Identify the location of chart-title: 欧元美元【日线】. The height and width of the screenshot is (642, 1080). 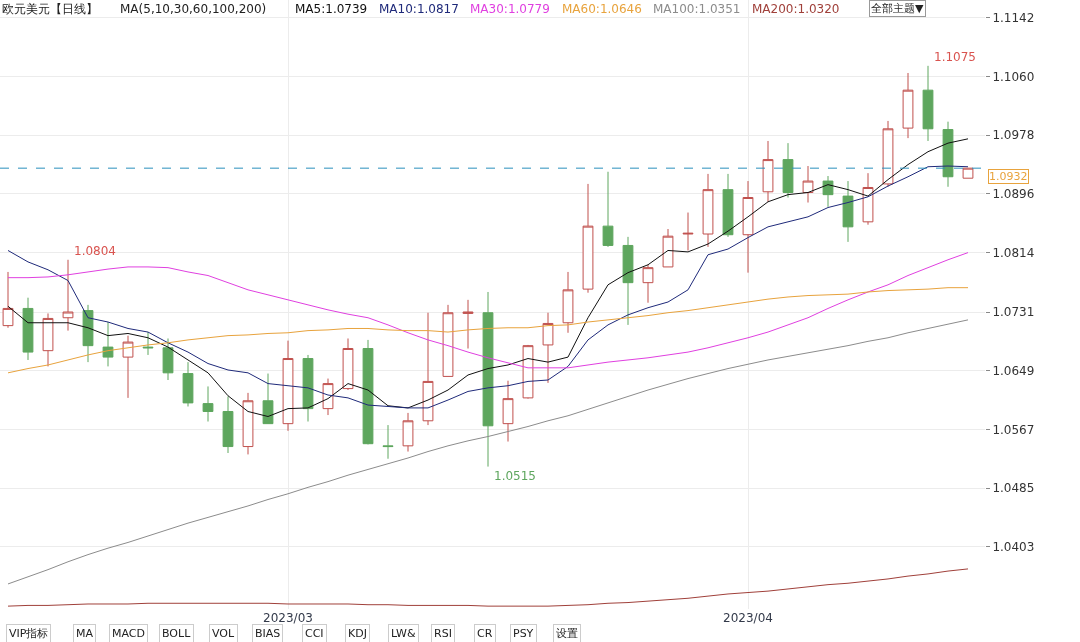
(50, 9).